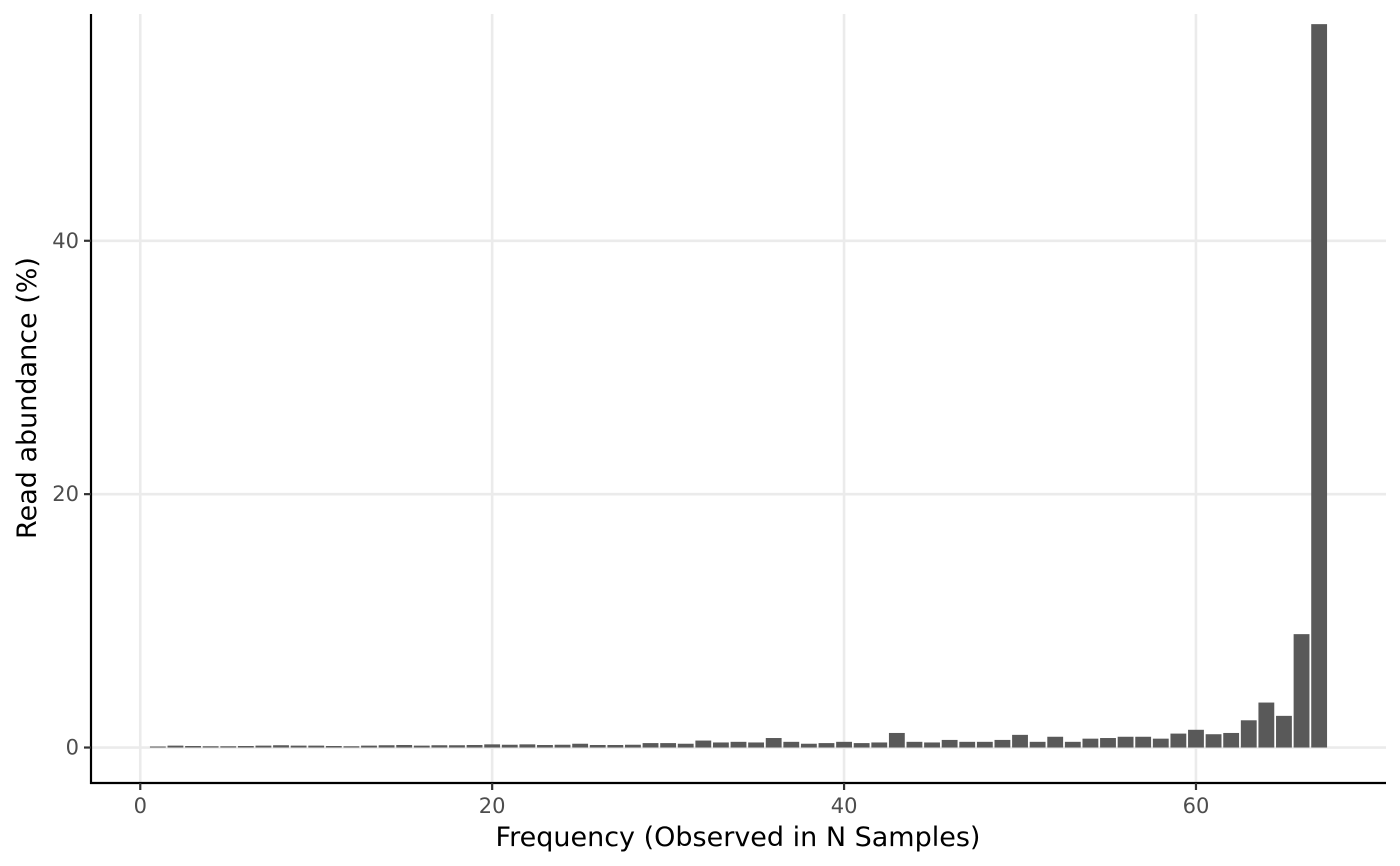 Image resolution: width=1400 pixels, height=866 pixels. Describe the element at coordinates (844, 806) in the screenshot. I see `x-tick-label: 40` at that location.